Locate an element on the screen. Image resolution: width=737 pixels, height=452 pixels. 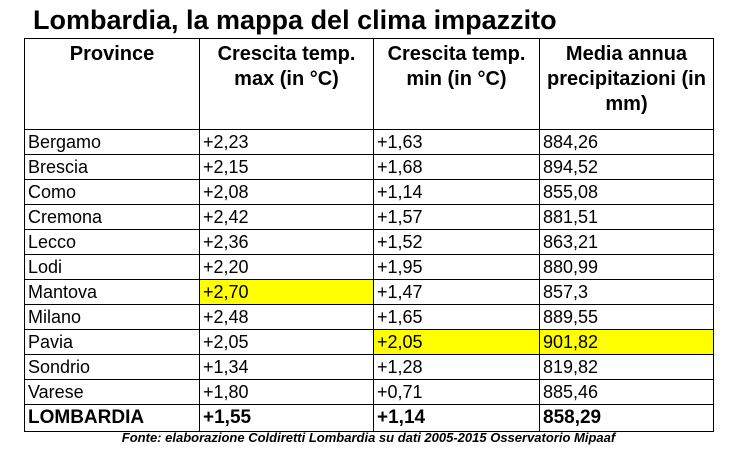
province-cell: Como is located at coordinates (112, 192).